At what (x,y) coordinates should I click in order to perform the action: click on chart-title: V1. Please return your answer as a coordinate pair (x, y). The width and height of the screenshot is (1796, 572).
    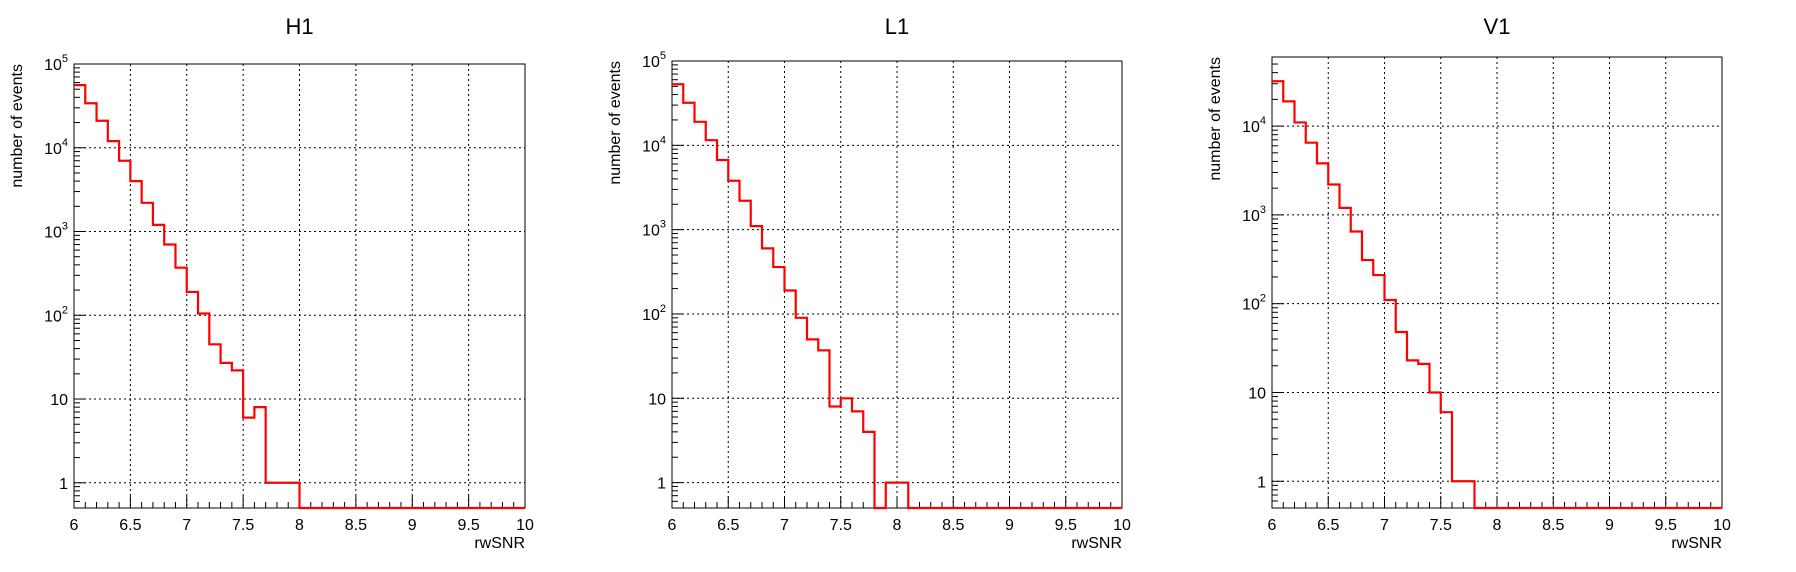
    Looking at the image, I should click on (1497, 26).